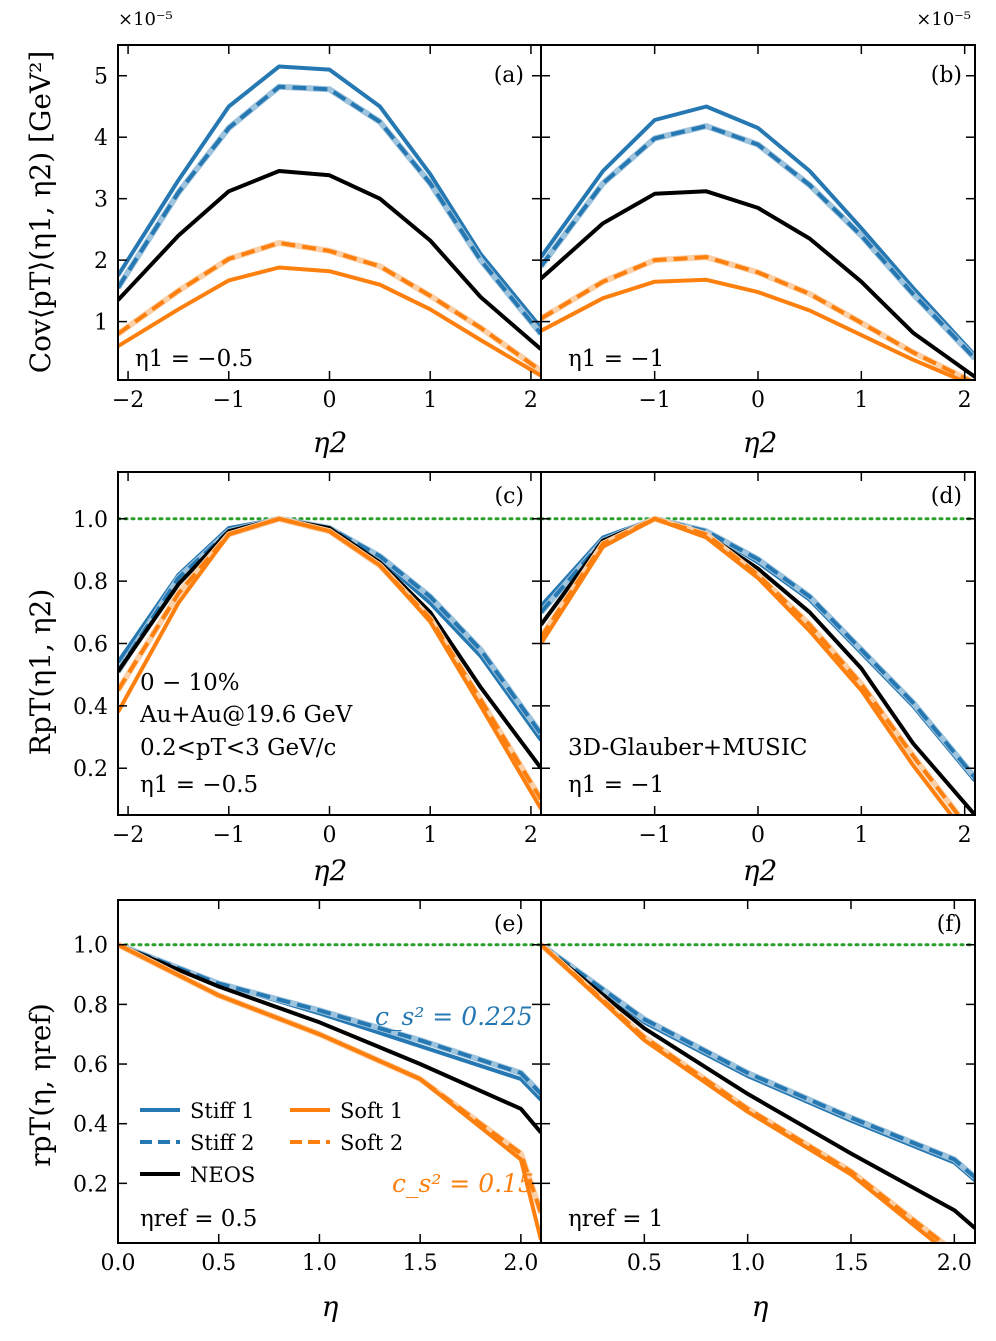  What do you see at coordinates (229, 835) in the screenshot?
I see `xtick-label-c: −1` at bounding box center [229, 835].